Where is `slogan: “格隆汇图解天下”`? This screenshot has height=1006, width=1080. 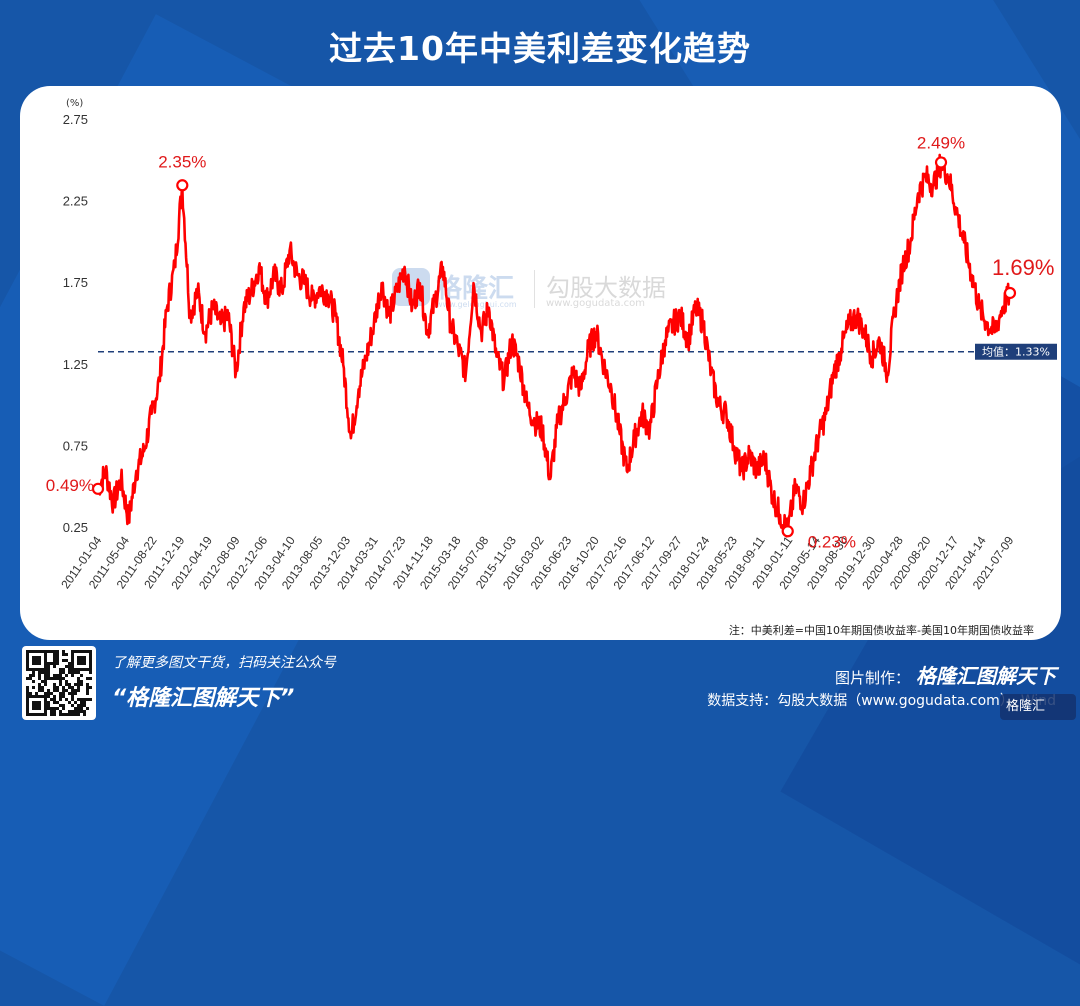 slogan: “格隆汇图解天下” is located at coordinates (203, 698).